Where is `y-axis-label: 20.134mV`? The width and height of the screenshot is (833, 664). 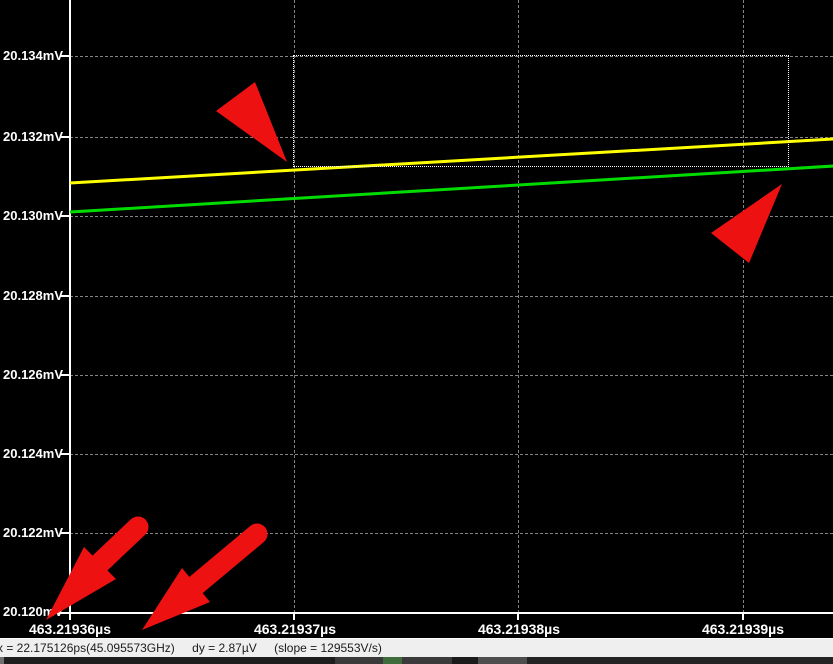
y-axis-label: 20.134mV is located at coordinates (33, 55).